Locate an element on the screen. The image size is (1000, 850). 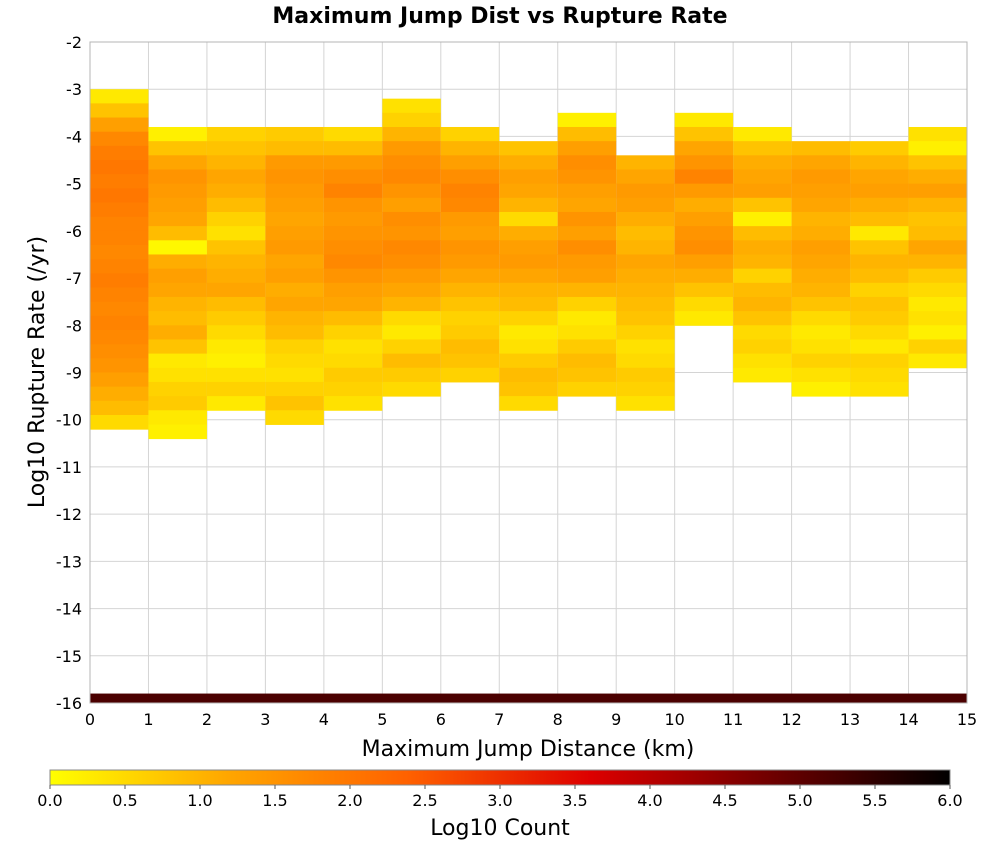
y-tick-label: -12 is located at coordinates (69, 514).